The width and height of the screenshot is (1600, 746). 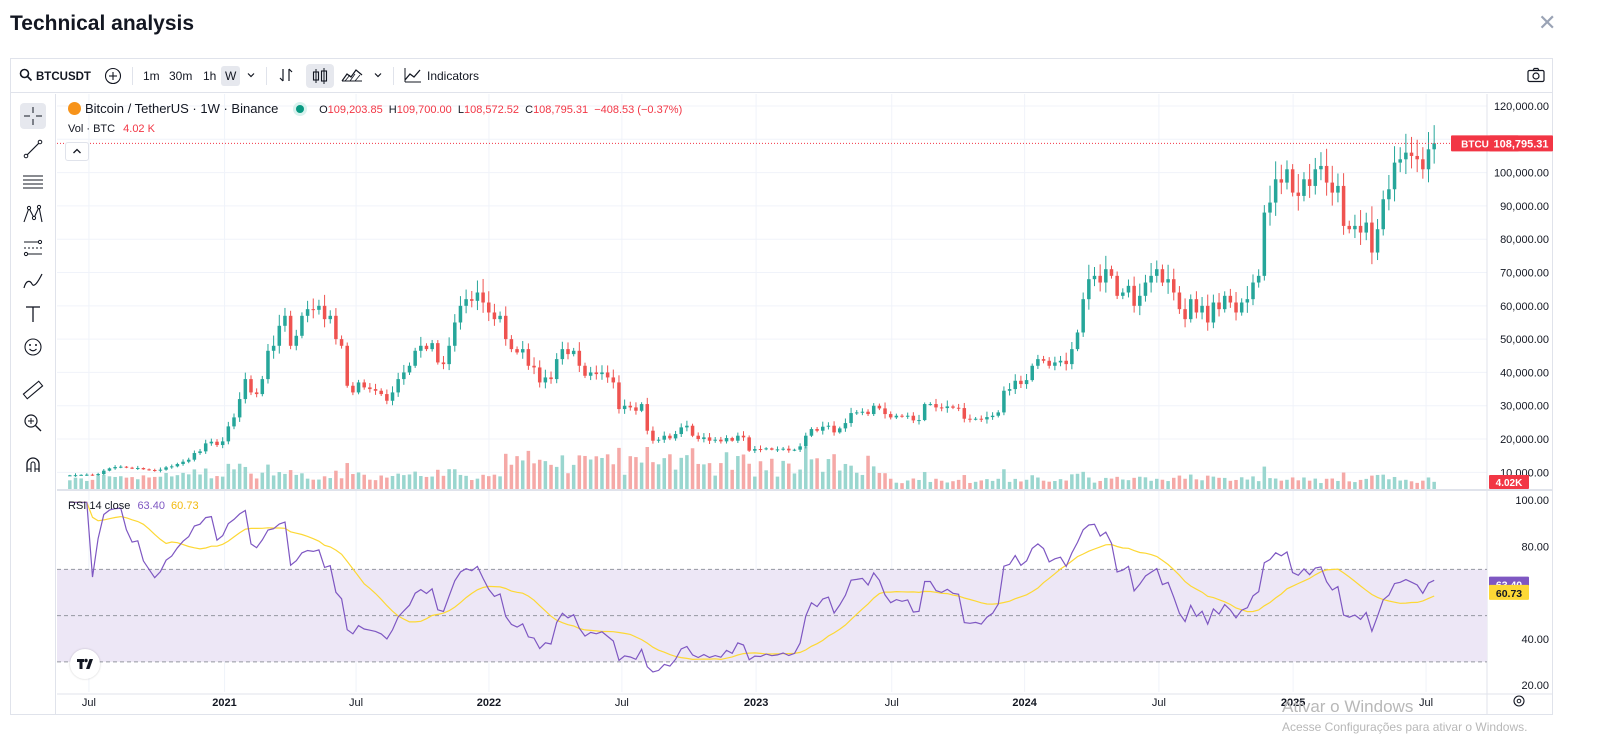 I want to click on indicators-button: Indicators, so click(x=441, y=76).